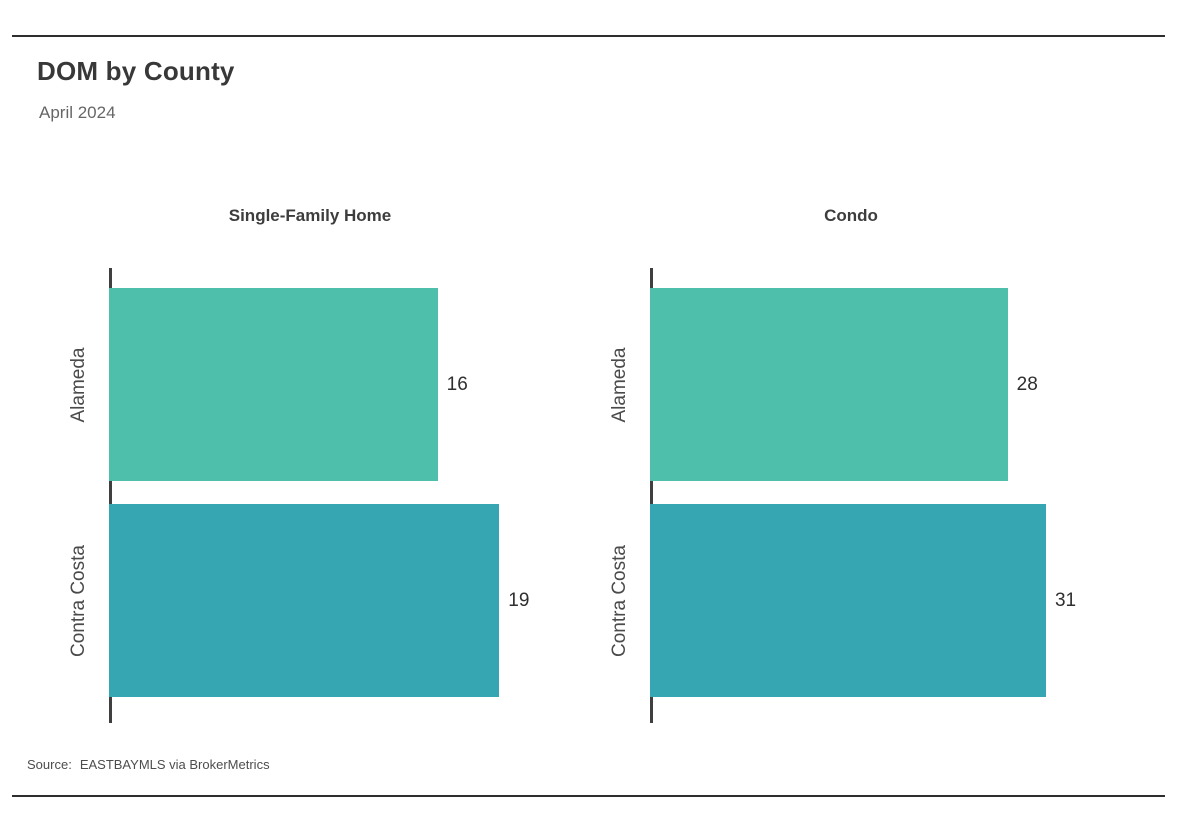  I want to click on bar-row-contra-costa-condo: Contra Costa 31, so click(857, 600).